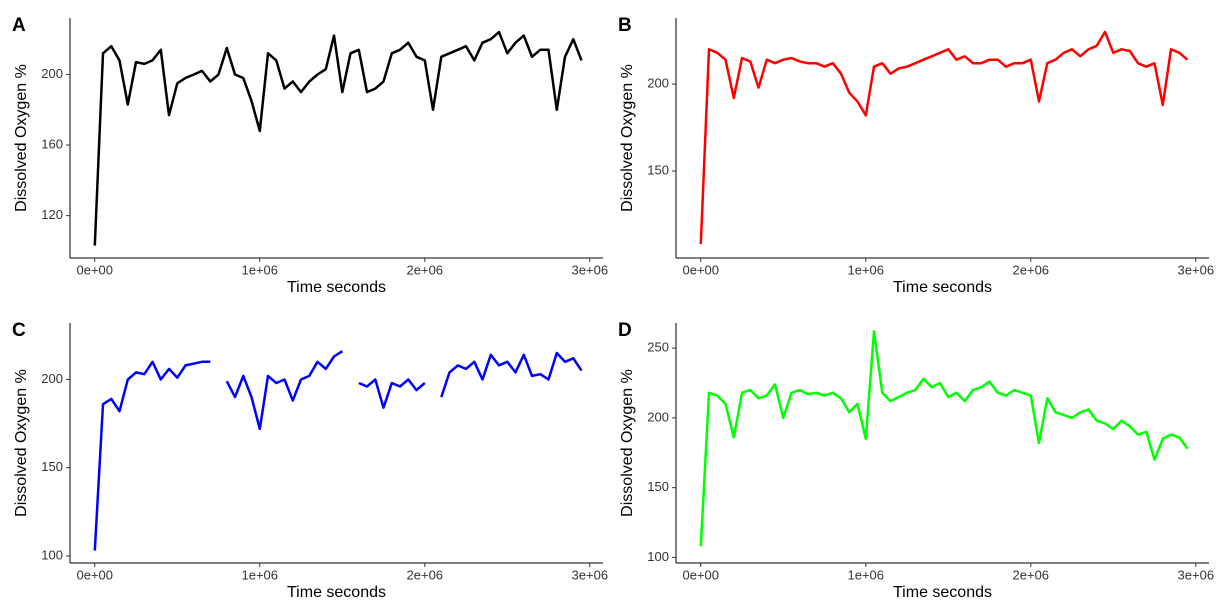 The width and height of the screenshot is (1221, 610). Describe the element at coordinates (52, 143) in the screenshot. I see `y-tick-label: 160` at that location.